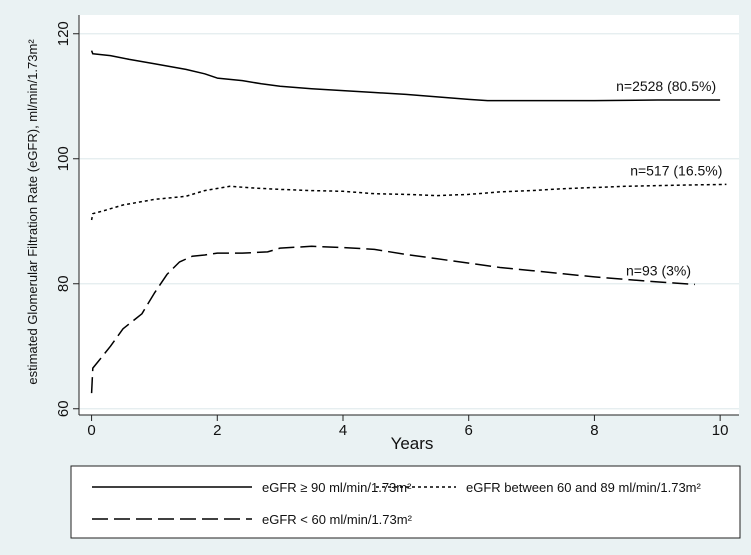  Describe the element at coordinates (666, 86) in the screenshot. I see `series-annotation-1: n=2528 (80.5%)` at that location.